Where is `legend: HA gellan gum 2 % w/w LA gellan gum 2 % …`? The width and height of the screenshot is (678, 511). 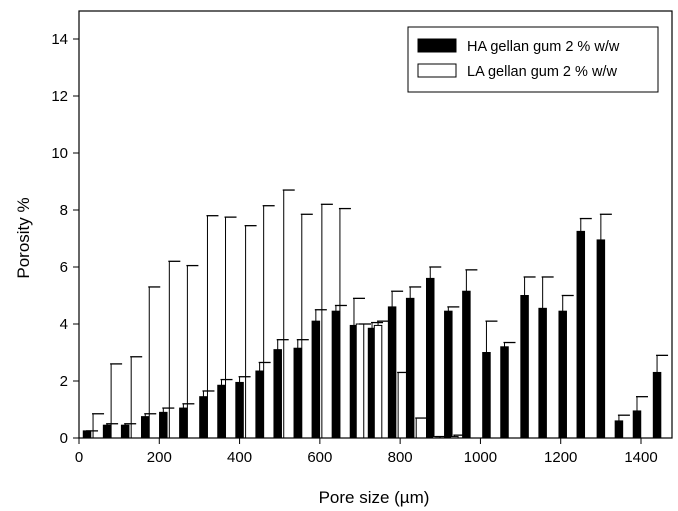
legend: HA gellan gum 2 % w/w LA gellan gum 2 % … is located at coordinates (533, 59).